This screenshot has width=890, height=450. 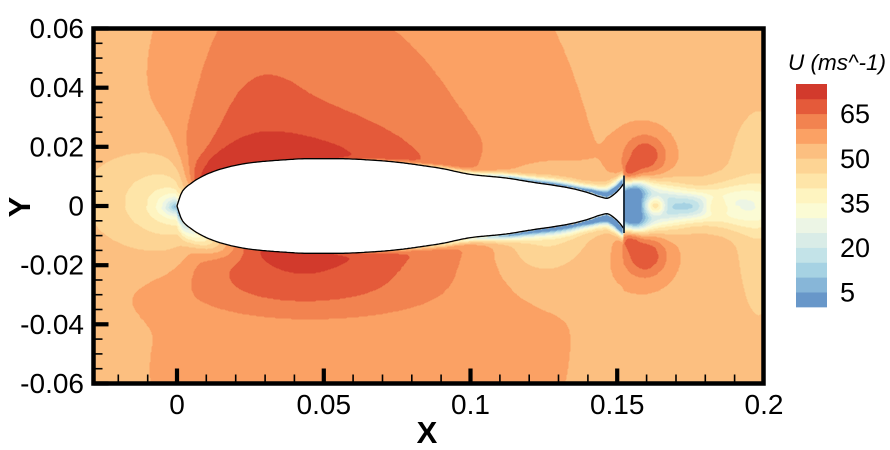 I want to click on svg-text: 0.05, so click(x=324, y=404).